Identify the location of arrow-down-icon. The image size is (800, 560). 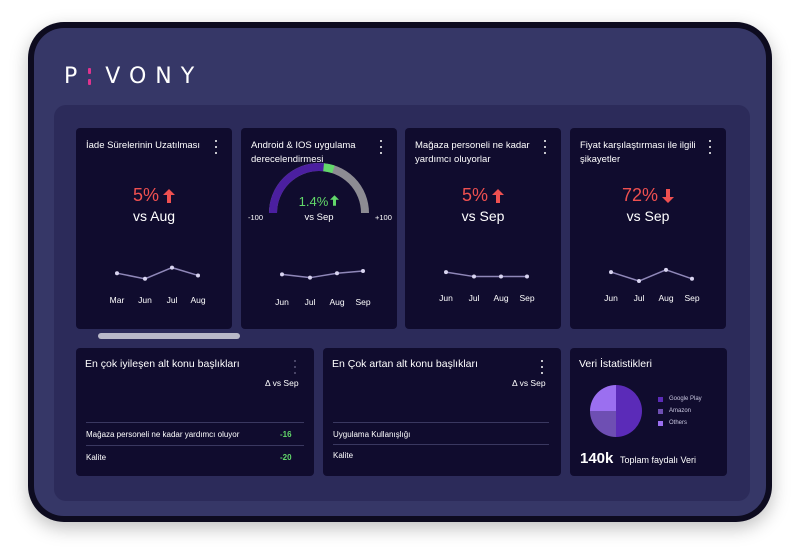
(668, 196).